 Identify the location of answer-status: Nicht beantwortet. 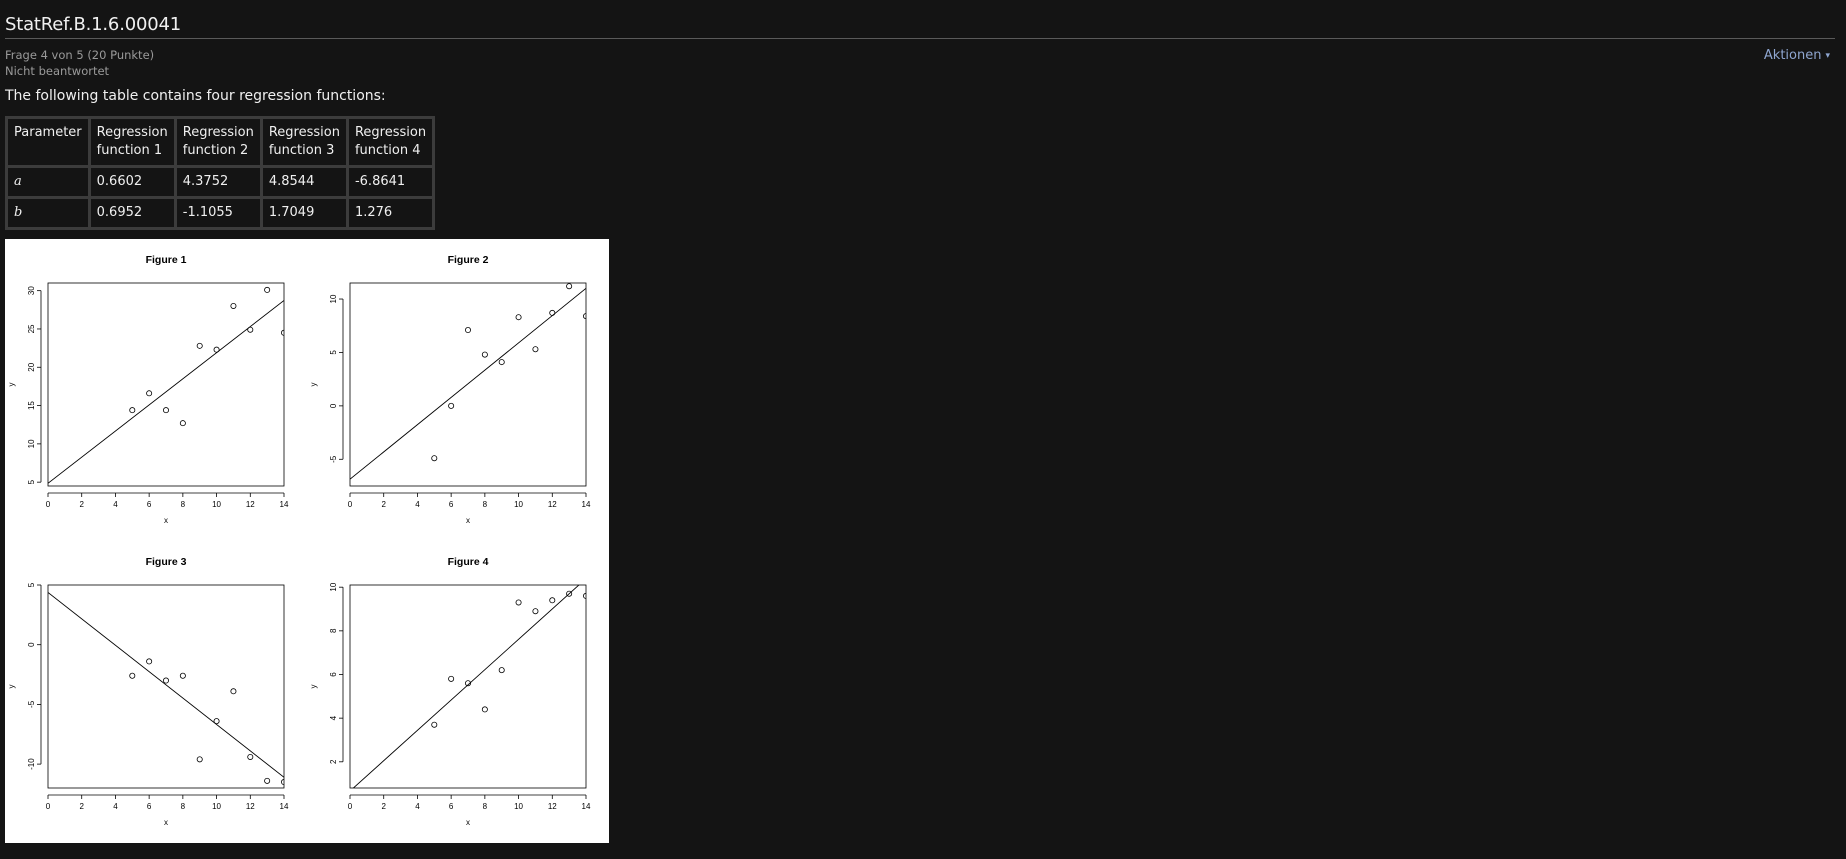
(57, 71).